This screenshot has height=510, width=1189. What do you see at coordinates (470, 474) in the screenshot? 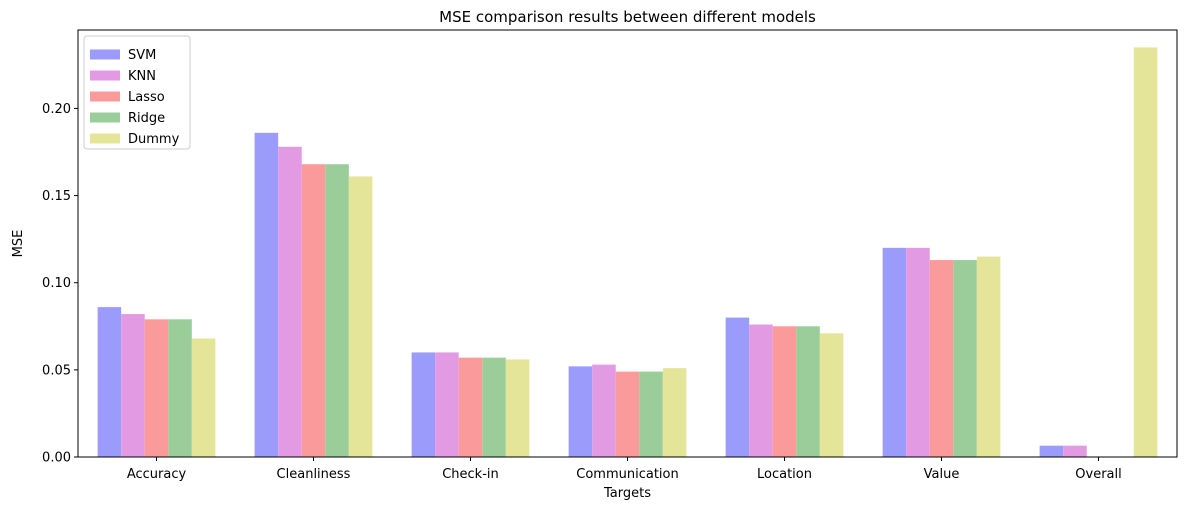
I see `x-tick-label: Check-in` at bounding box center [470, 474].